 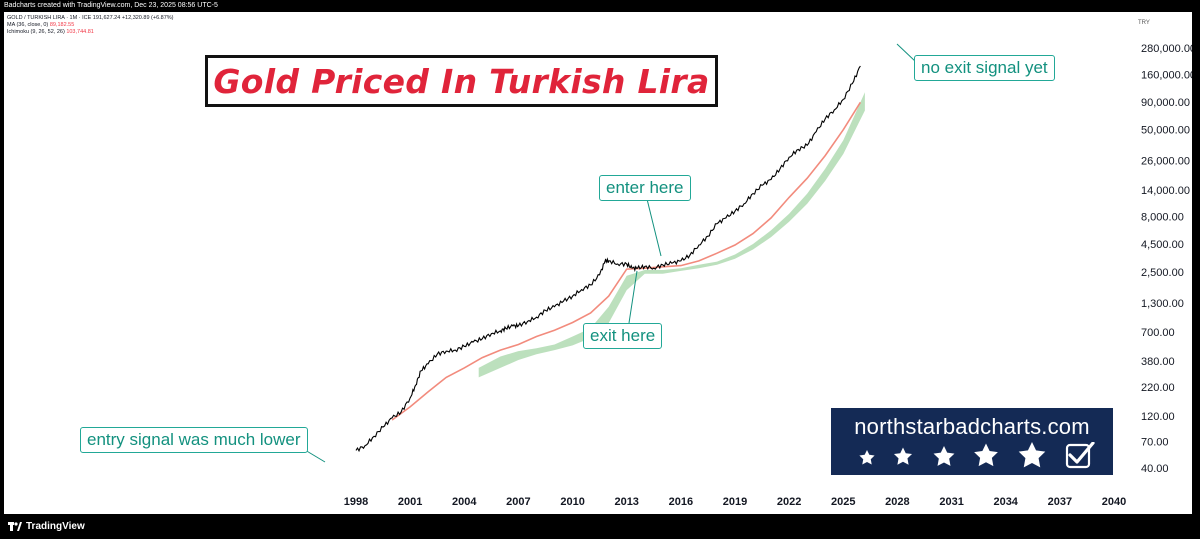 What do you see at coordinates (1165, 131) in the screenshot?
I see `y-tick-label: 50,000.00` at bounding box center [1165, 131].